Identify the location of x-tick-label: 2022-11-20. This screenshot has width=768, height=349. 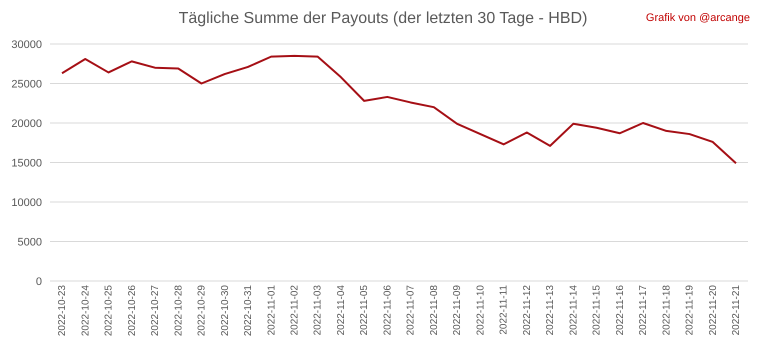
(713, 310).